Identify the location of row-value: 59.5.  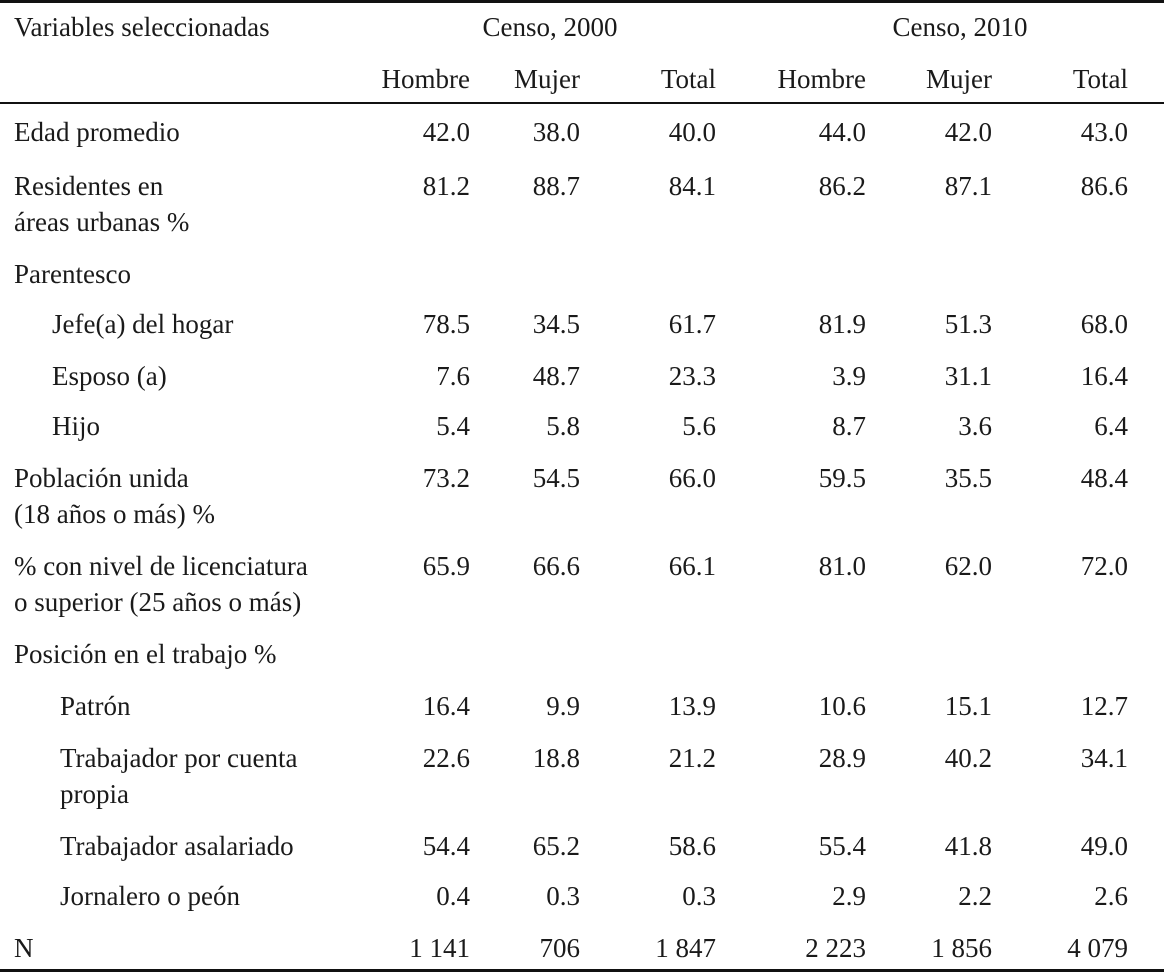
(842, 478).